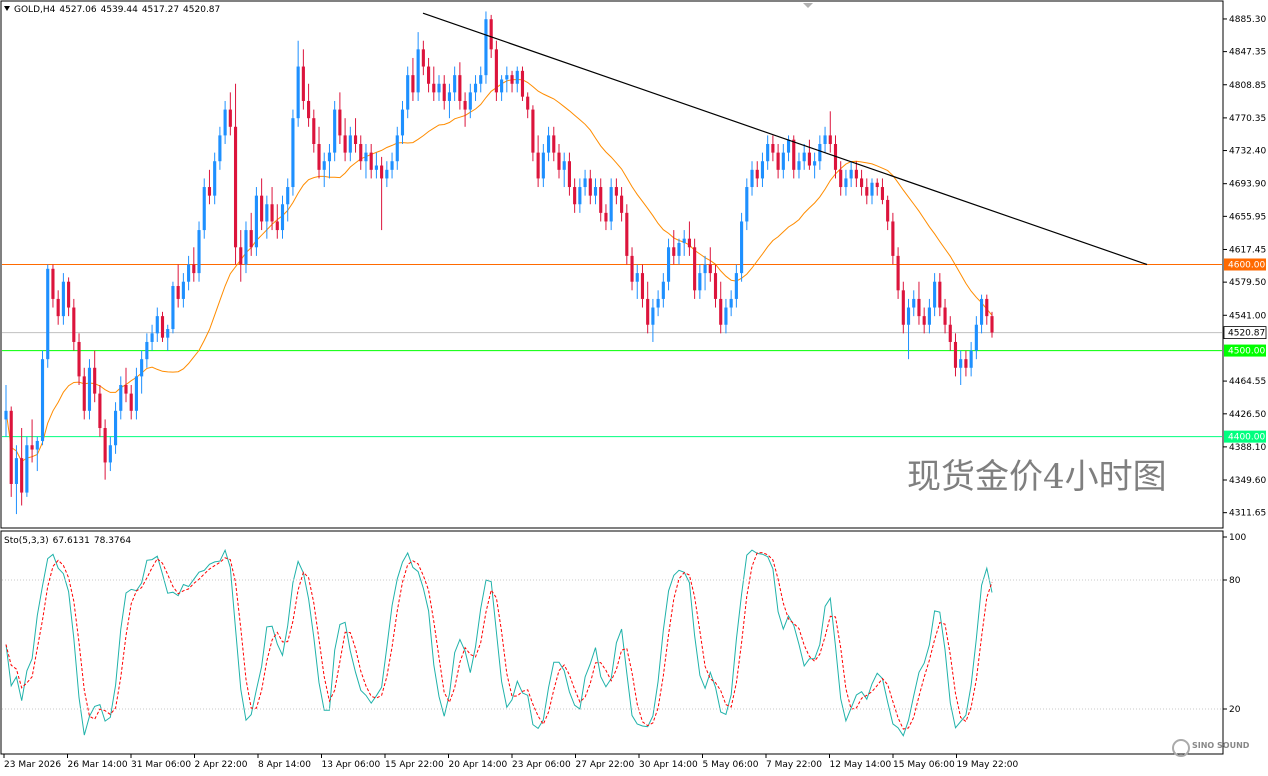 The image size is (1268, 776). I want to click on stochastic-axis: 100 80 20, so click(1234, 624).